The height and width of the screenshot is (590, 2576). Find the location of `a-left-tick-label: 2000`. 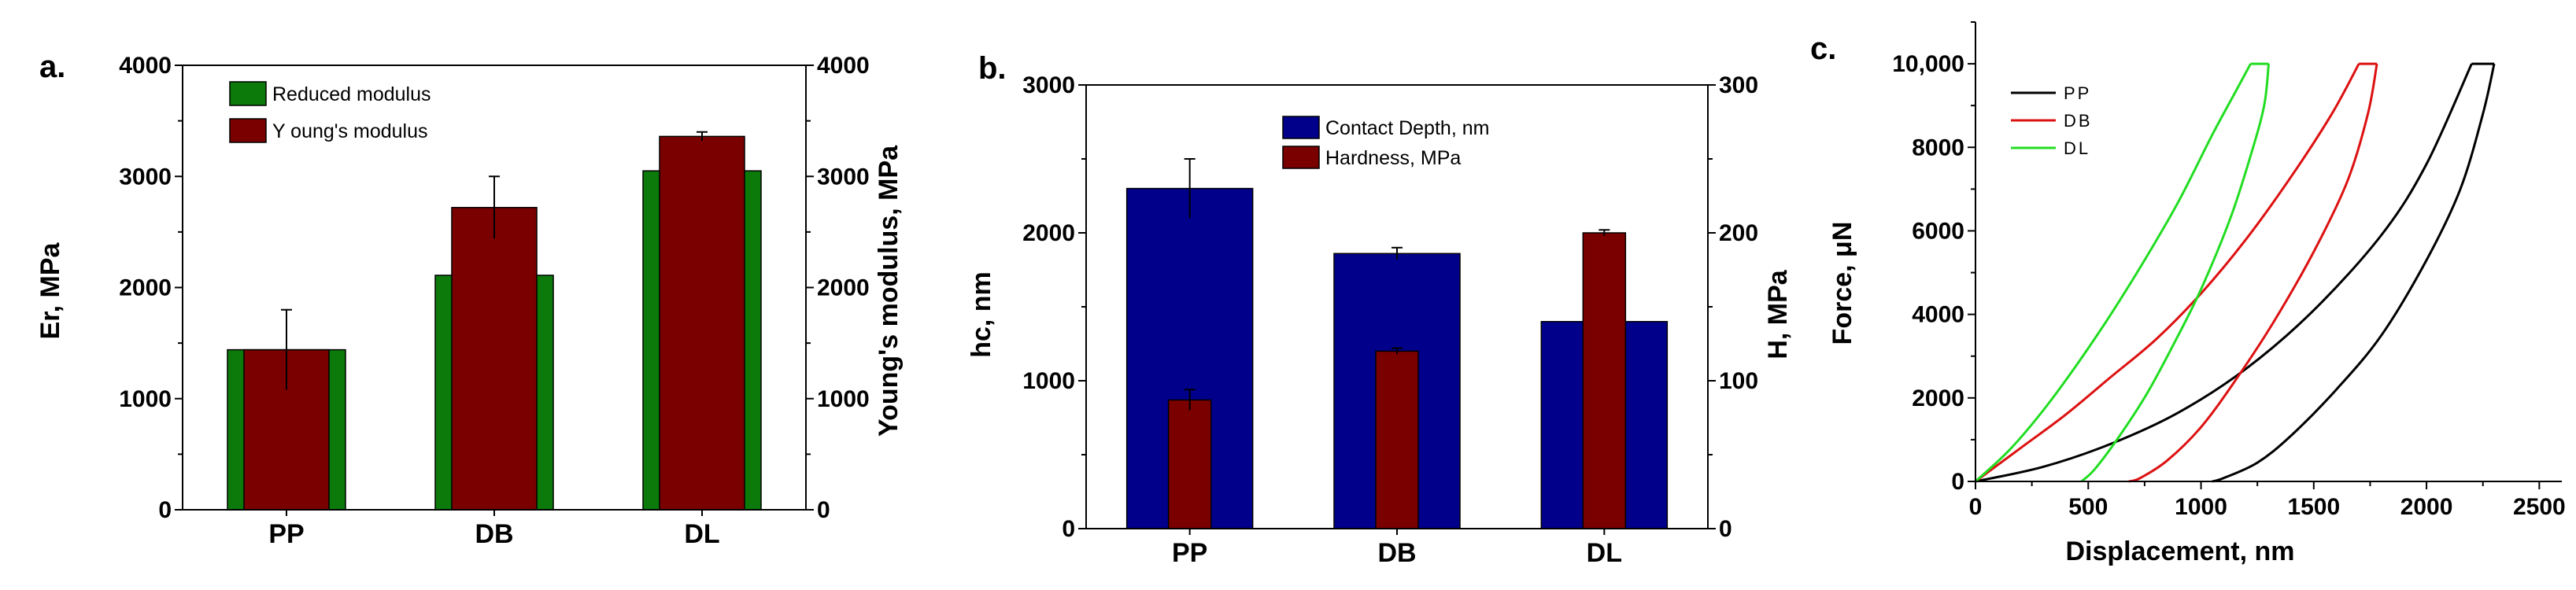

a-left-tick-label: 2000 is located at coordinates (145, 288).